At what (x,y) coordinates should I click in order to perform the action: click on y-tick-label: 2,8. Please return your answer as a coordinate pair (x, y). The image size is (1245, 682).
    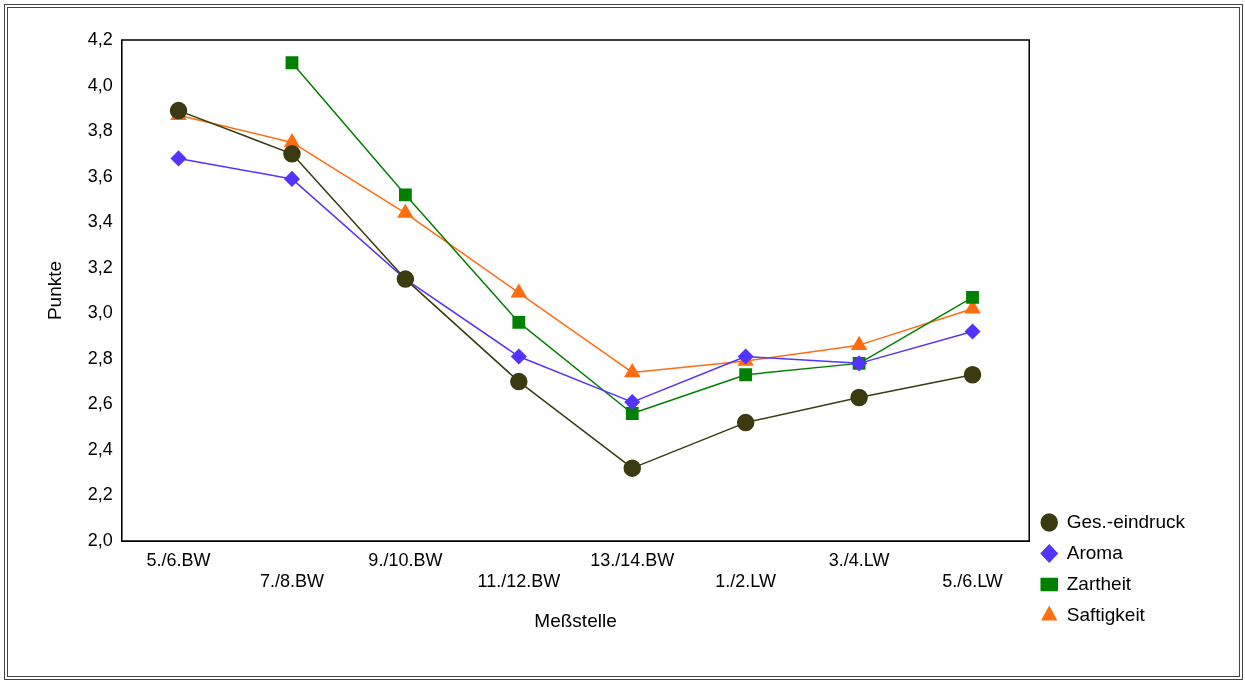
    Looking at the image, I should click on (100, 357).